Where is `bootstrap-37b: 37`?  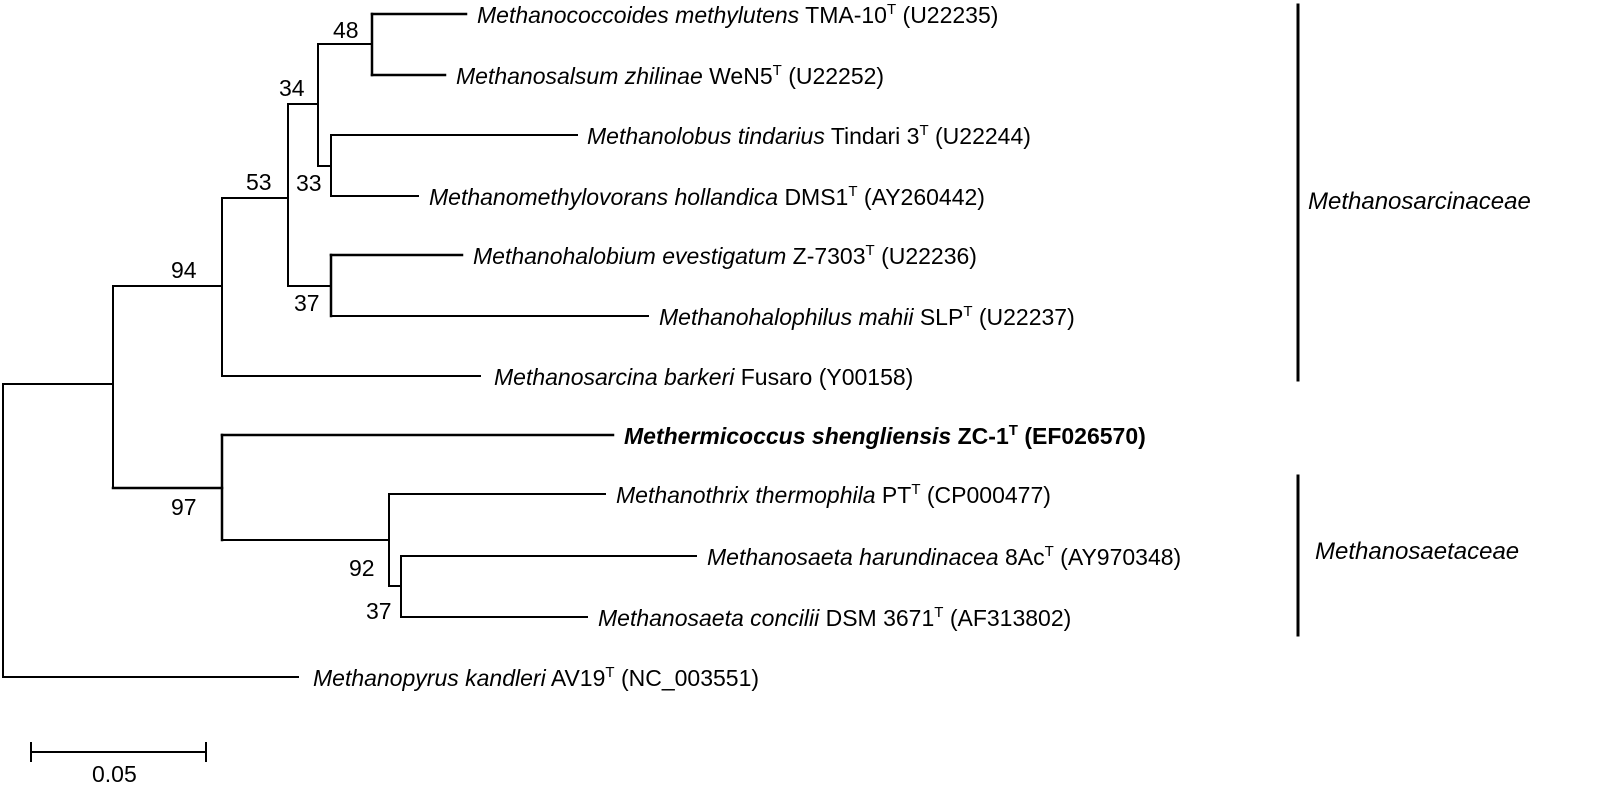 bootstrap-37b: 37 is located at coordinates (379, 611).